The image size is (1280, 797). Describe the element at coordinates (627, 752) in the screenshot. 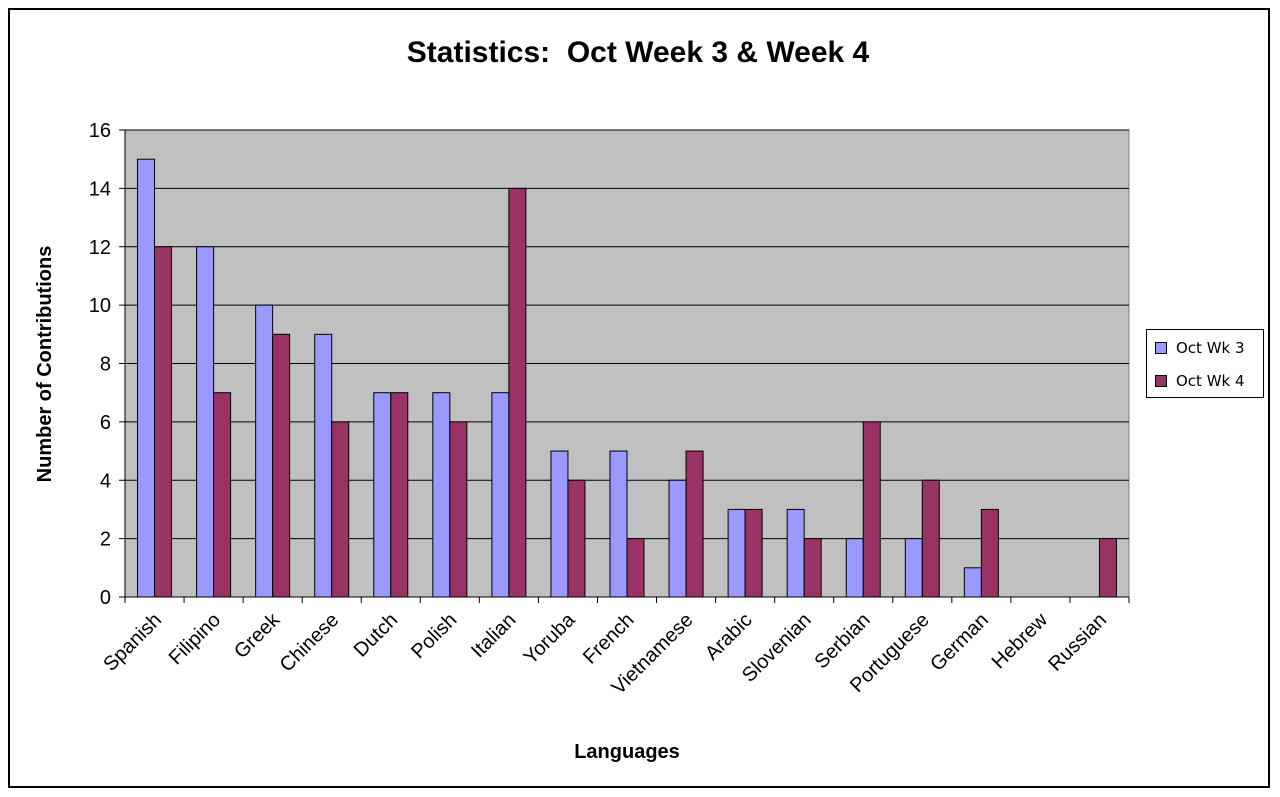

I see `x-axis-label: Languages` at that location.